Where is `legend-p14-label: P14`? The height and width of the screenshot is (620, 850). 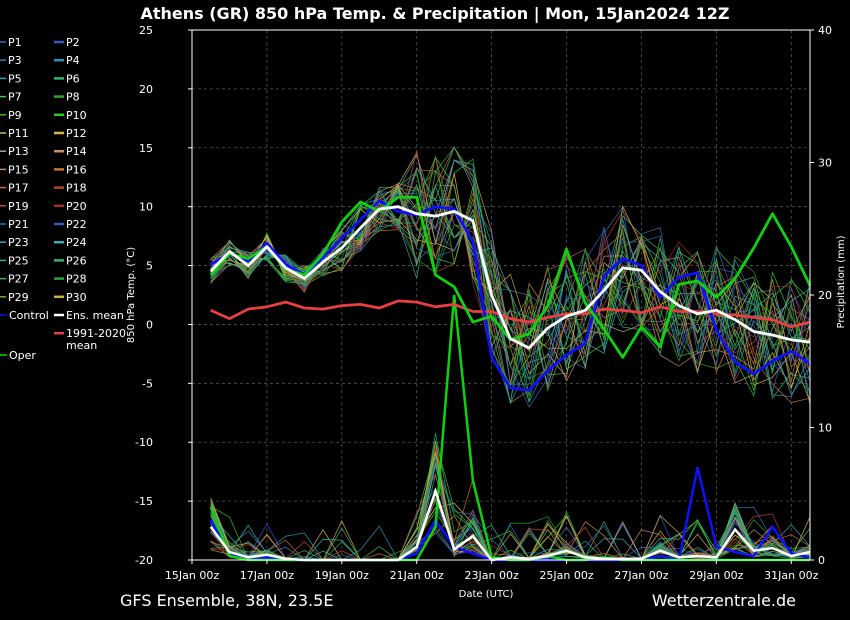
legend-p14-label: P14 is located at coordinates (76, 151).